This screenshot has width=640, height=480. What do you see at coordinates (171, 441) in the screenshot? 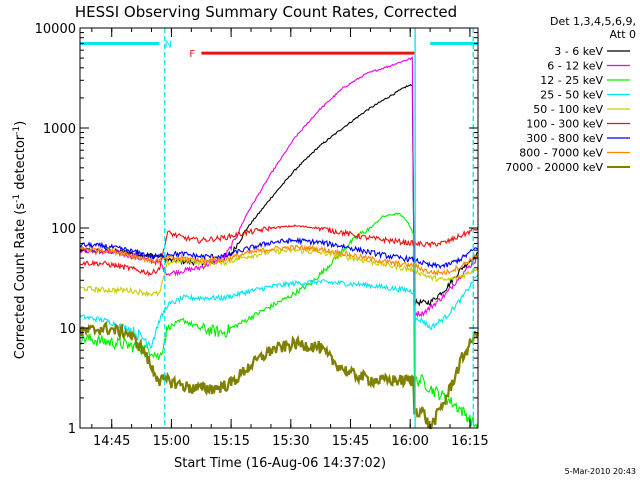
I see `x-tick-label: 15:00` at bounding box center [171, 441].